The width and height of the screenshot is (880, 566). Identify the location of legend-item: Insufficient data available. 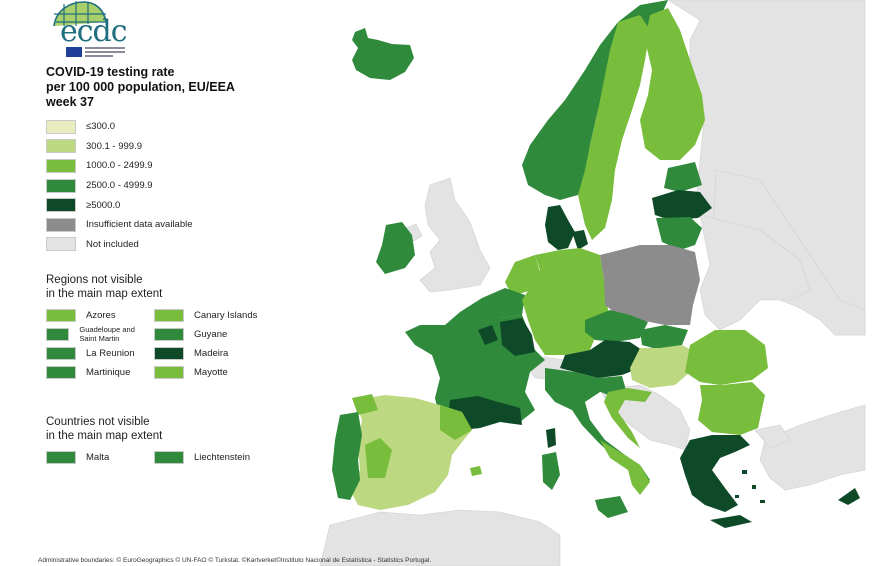
(119, 225).